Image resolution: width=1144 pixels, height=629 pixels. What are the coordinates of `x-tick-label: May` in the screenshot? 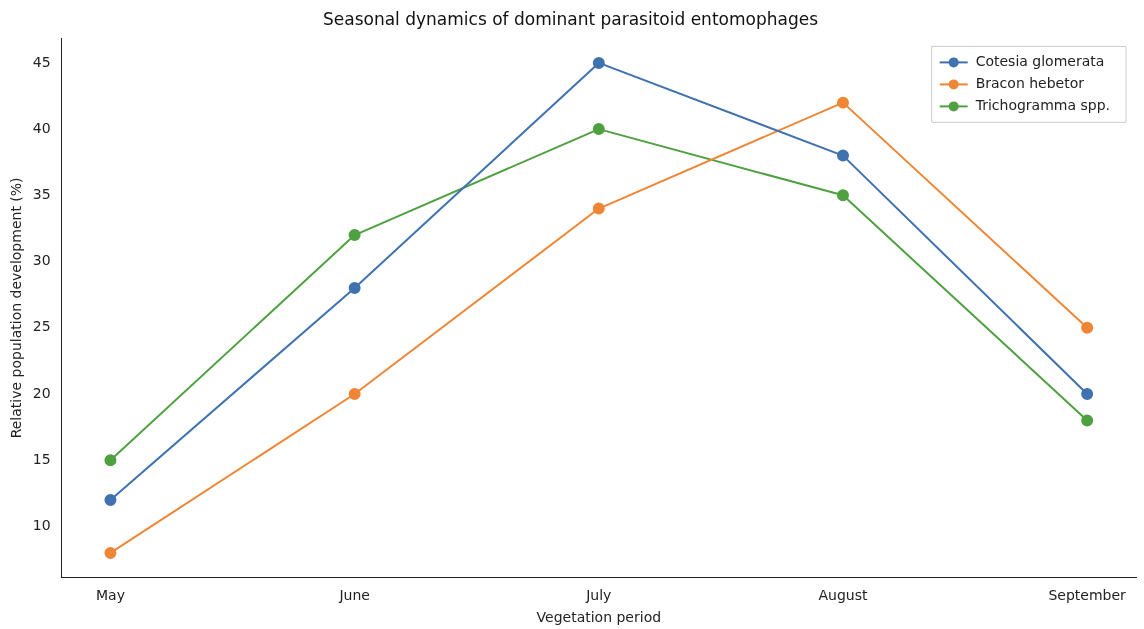 It's located at (110, 595).